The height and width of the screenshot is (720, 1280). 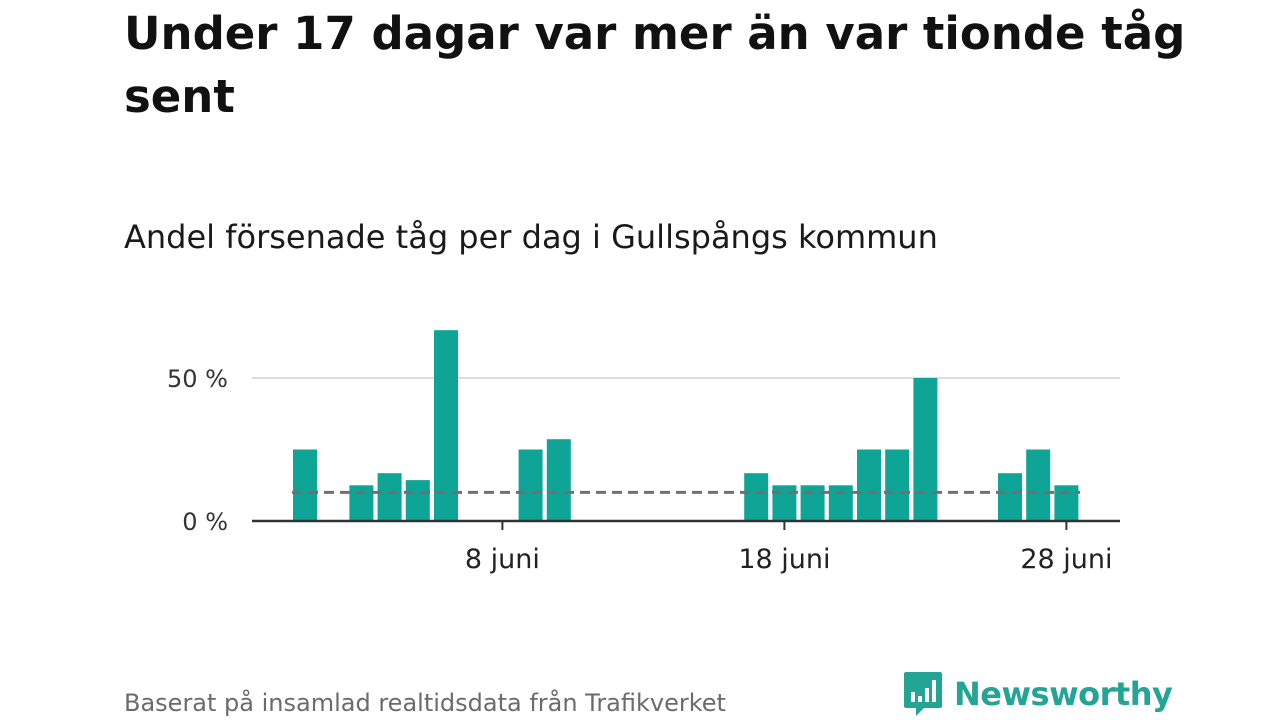 I want to click on x-tick-label: 18 juni, so click(x=784, y=559).